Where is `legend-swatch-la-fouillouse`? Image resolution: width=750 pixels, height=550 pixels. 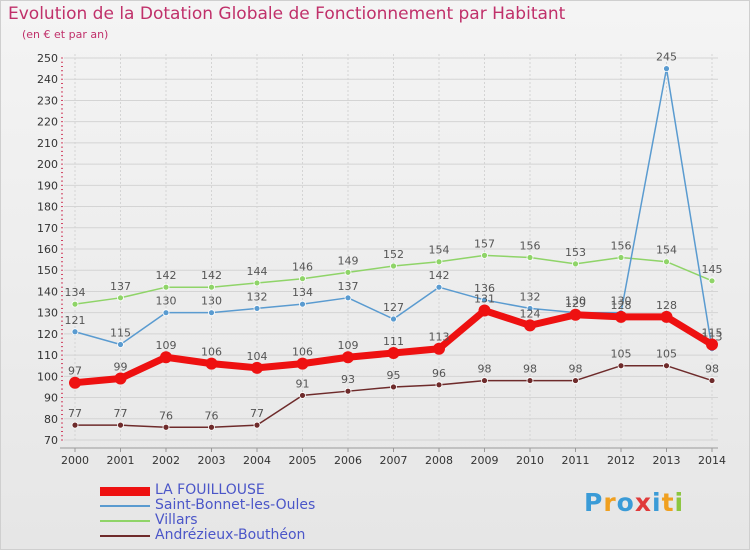
legend-swatch-la-fouillouse is located at coordinates (125, 491).